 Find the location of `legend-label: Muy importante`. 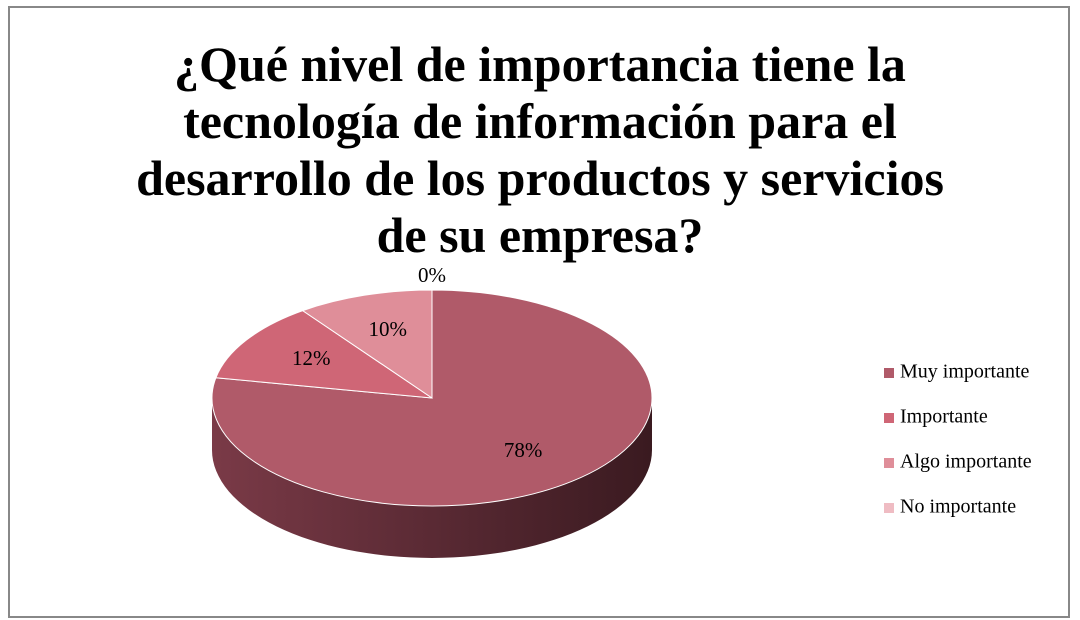

legend-label: Muy importante is located at coordinates (965, 372).